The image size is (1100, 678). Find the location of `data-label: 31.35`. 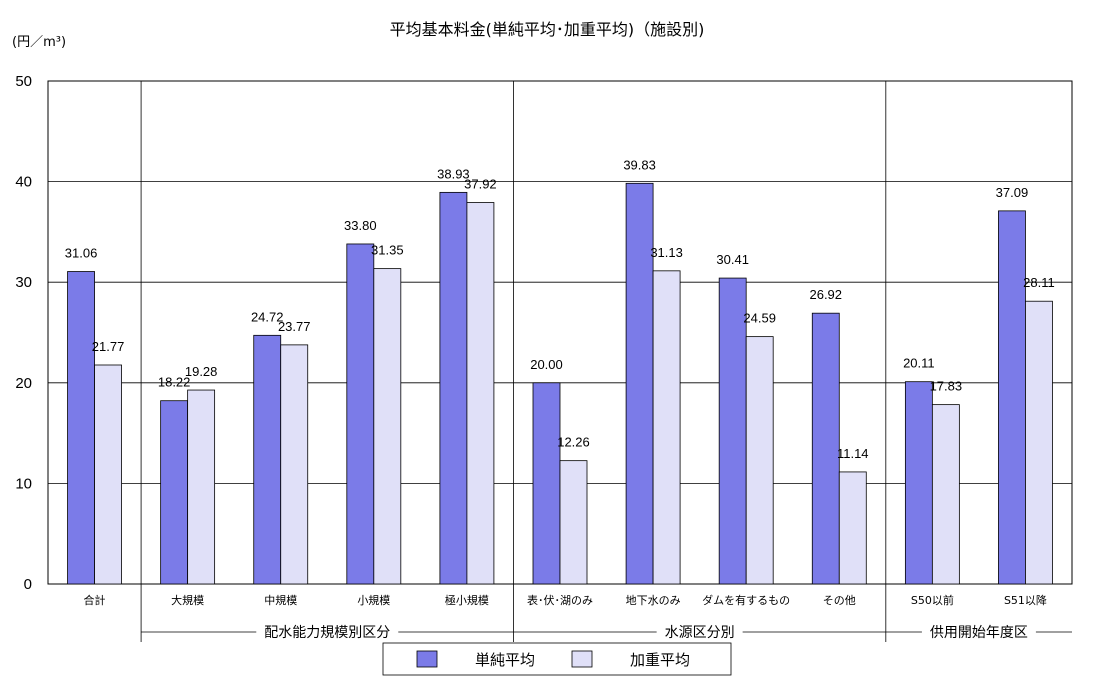

data-label: 31.35 is located at coordinates (387, 250).